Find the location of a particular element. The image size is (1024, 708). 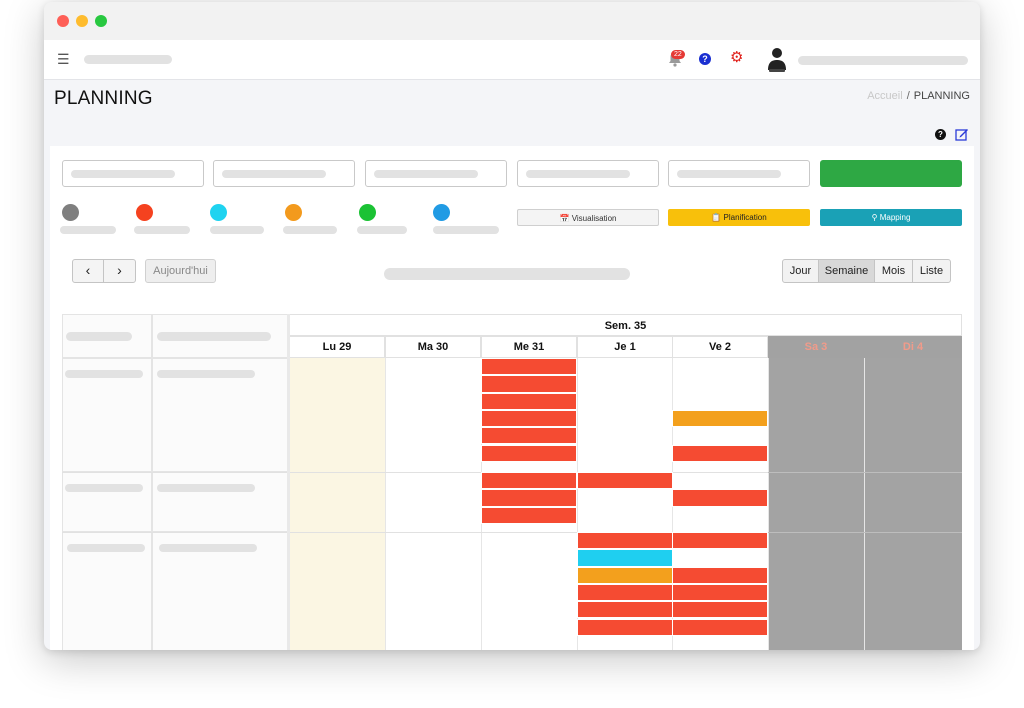

legend-dot-blue is located at coordinates (441, 212).